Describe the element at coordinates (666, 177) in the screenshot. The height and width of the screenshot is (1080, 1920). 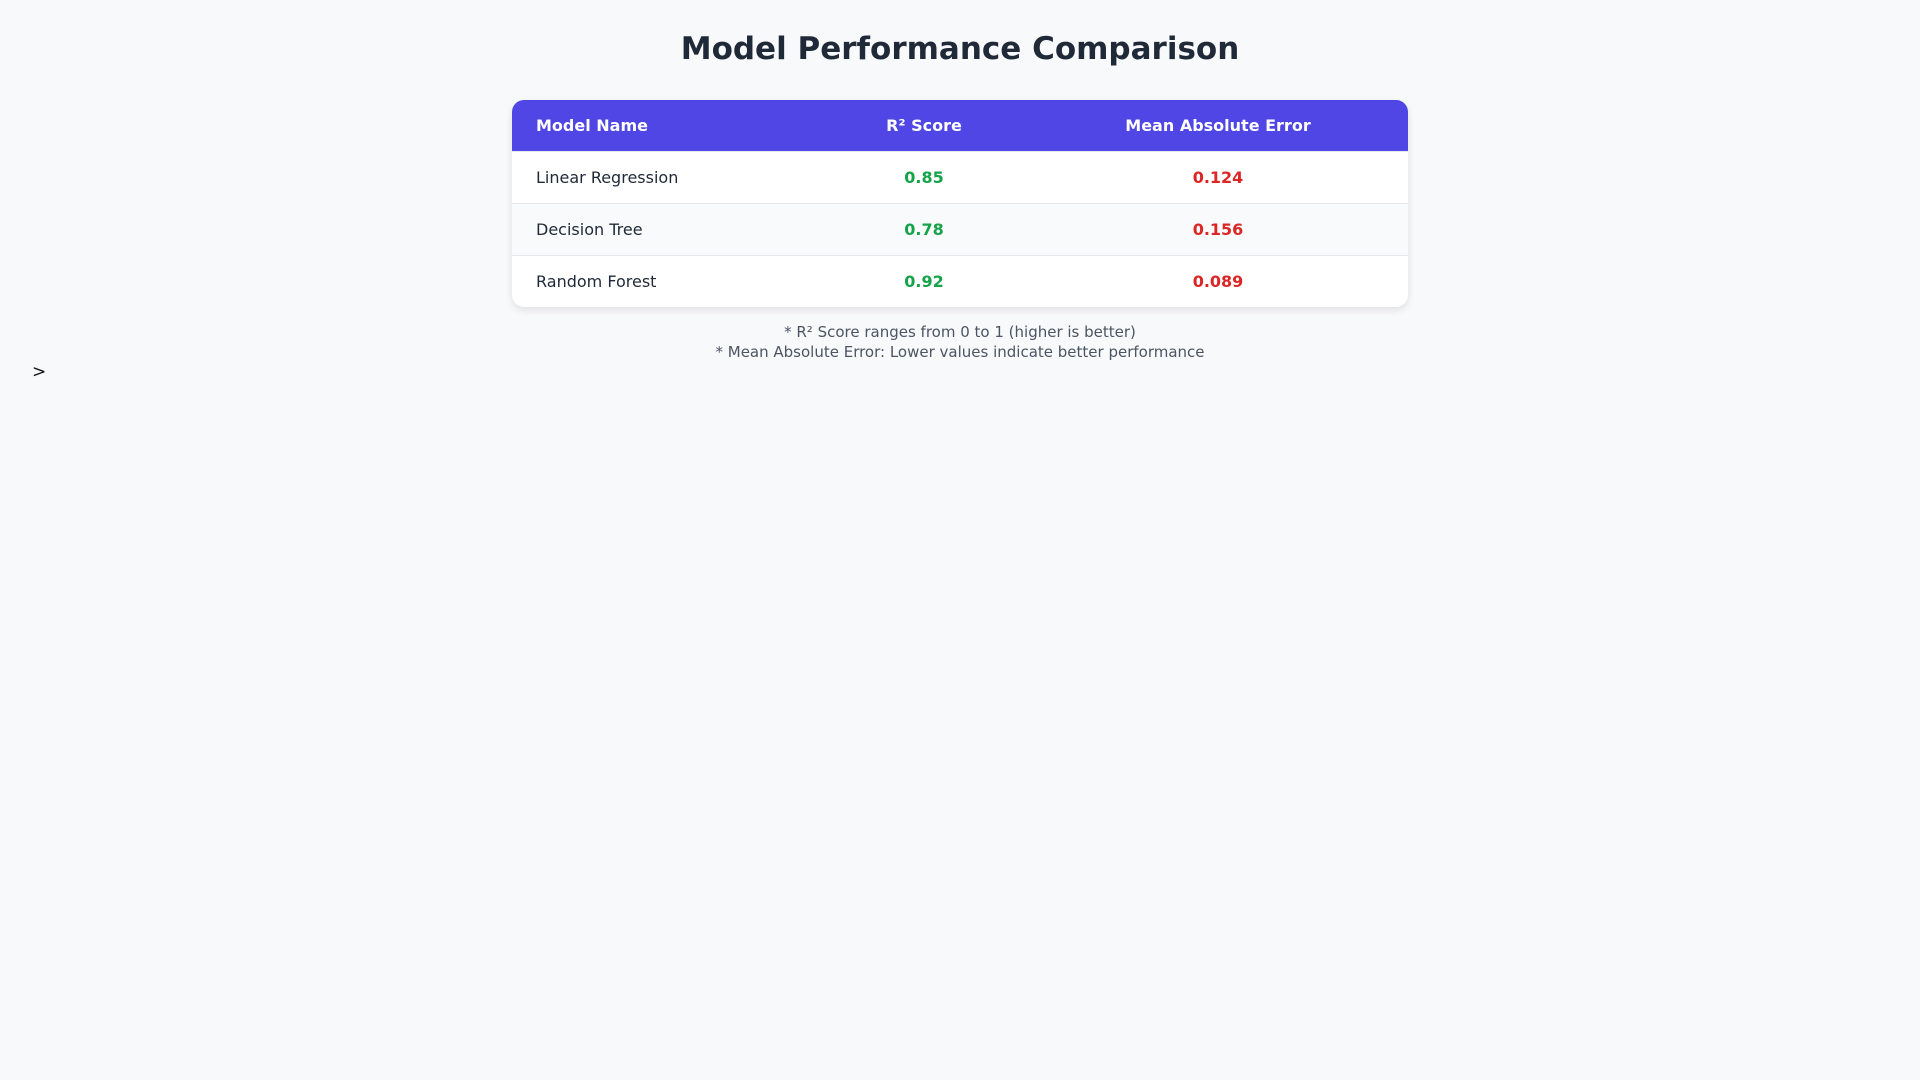
I see `model-name: Linear Regression` at that location.